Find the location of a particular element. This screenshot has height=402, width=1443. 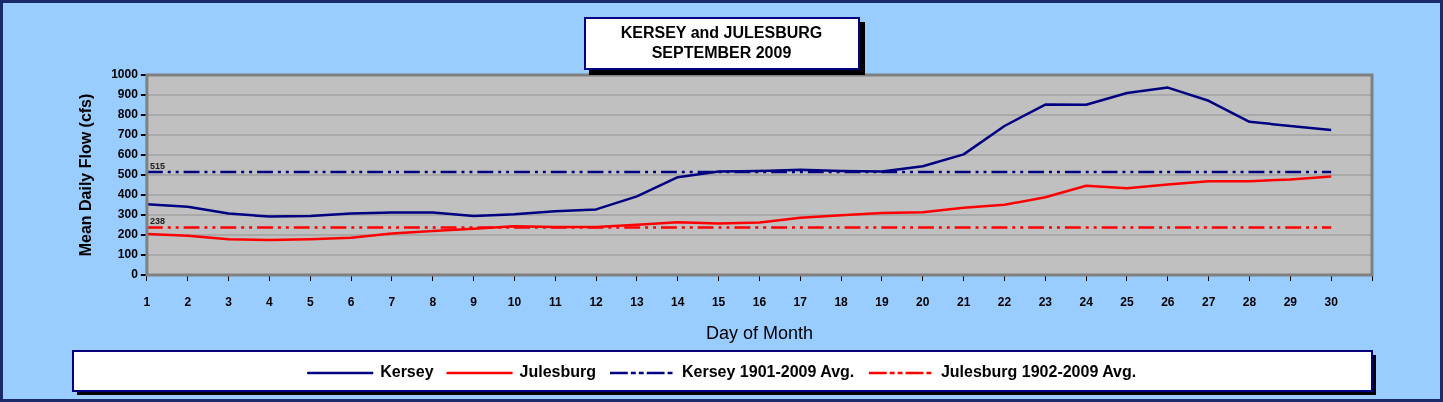

y-tick-label: 200 is located at coordinates (128, 234).